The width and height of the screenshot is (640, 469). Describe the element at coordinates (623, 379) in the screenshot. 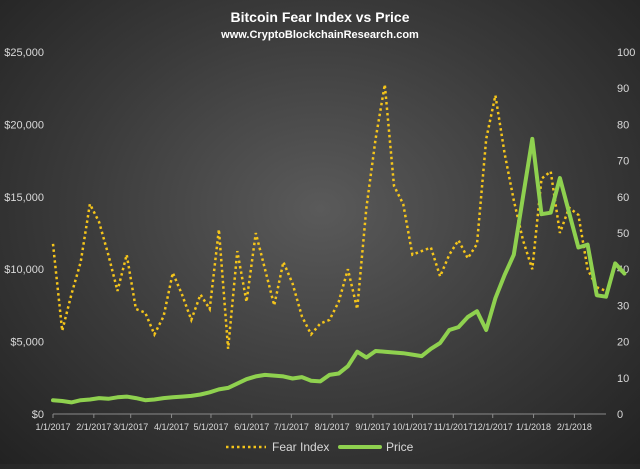

I see `y-right-tick-label: 10` at that location.